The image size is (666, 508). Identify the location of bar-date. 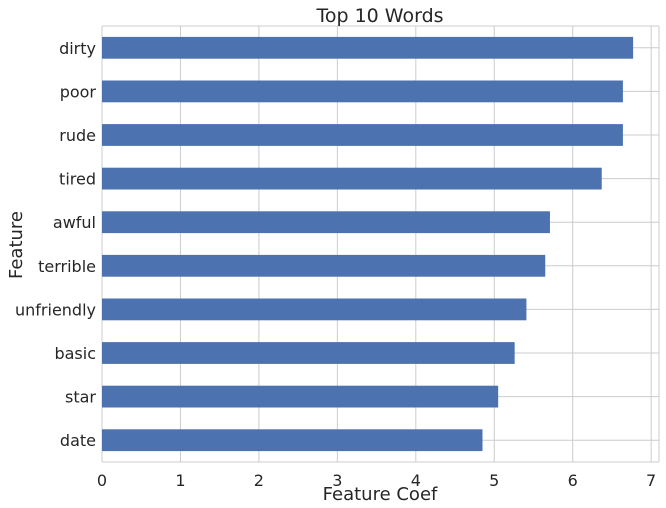
(292, 440).